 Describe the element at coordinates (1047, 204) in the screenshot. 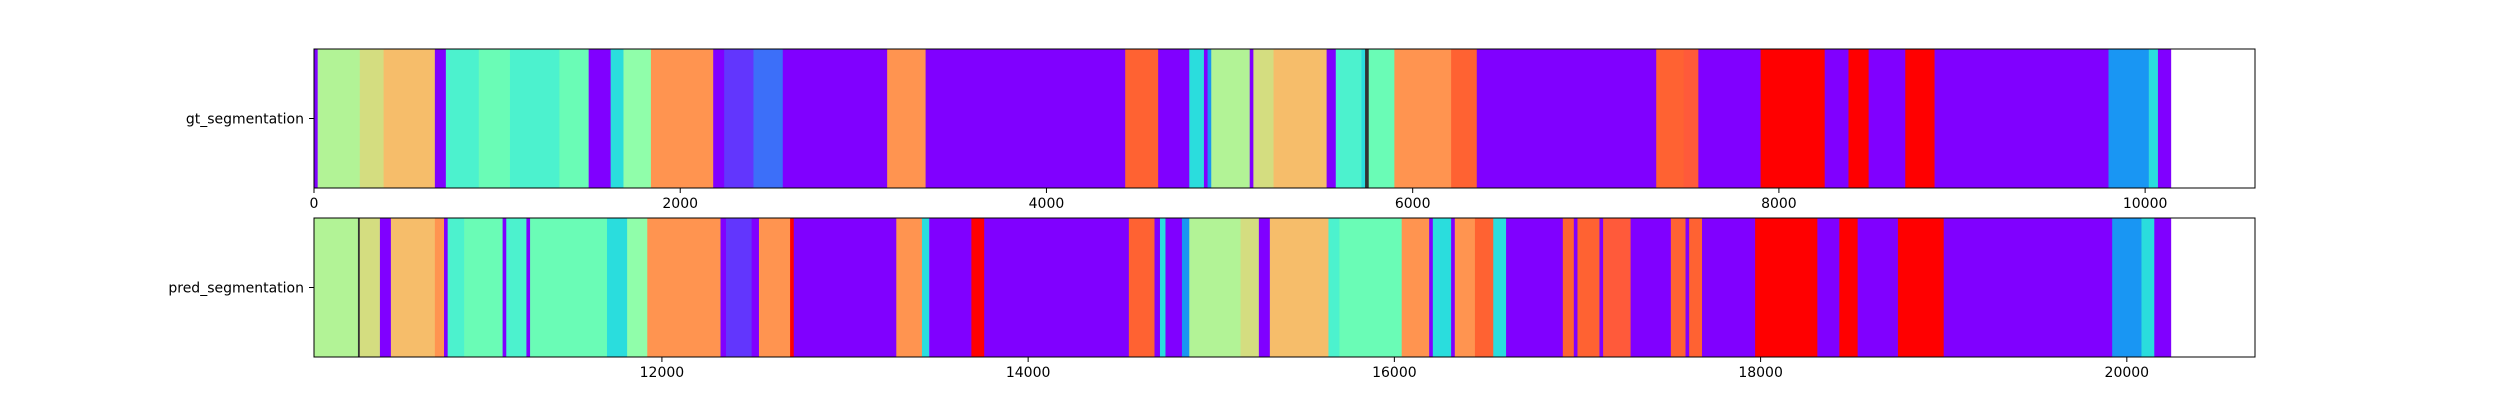

I see `x-tick-label: 4000` at that location.